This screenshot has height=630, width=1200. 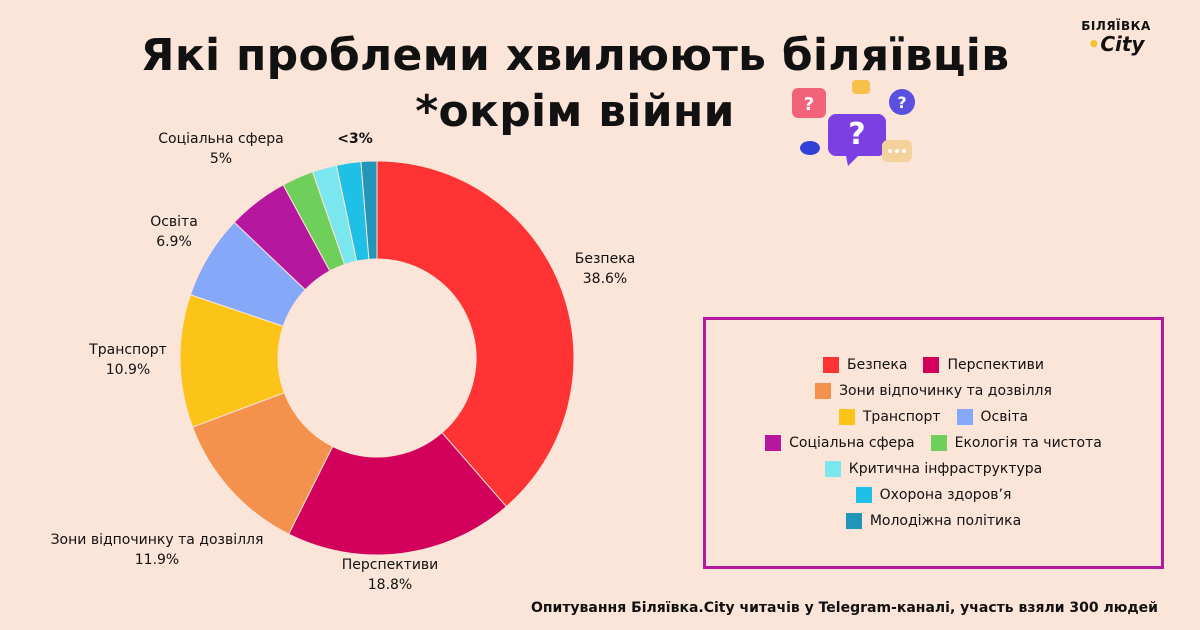 I want to click on logo-line-2: City, so click(x=1122, y=44).